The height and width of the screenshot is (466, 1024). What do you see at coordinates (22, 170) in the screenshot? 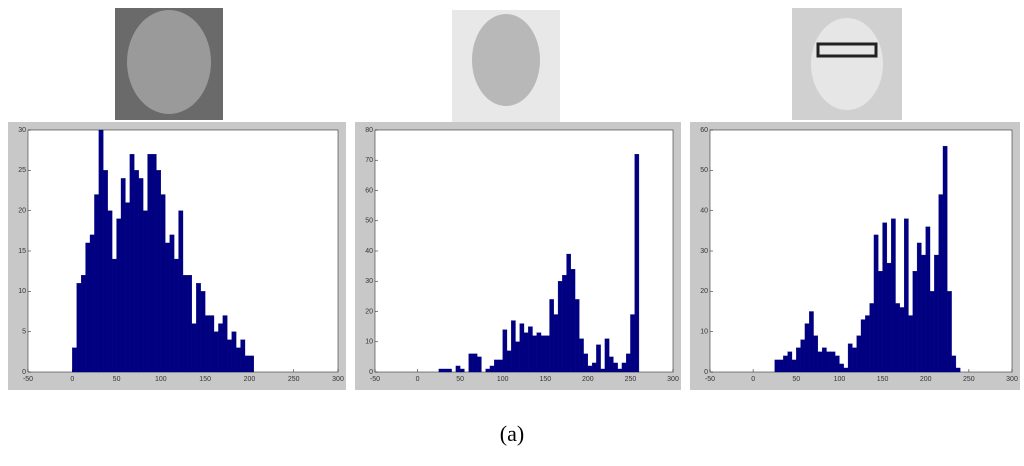
I see `y-tick-label: 25` at bounding box center [22, 170].